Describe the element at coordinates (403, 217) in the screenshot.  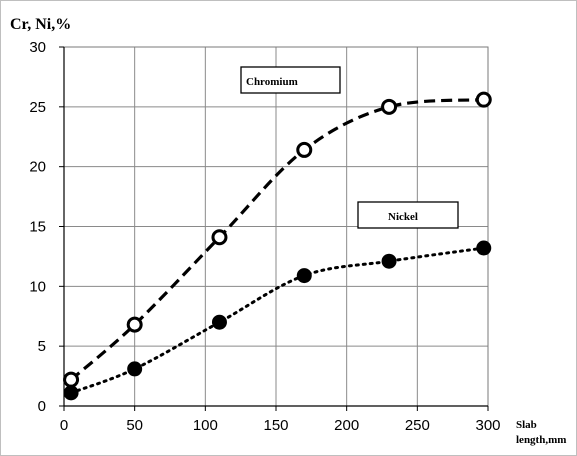
I see `legend-label-nickel: Nickel` at that location.